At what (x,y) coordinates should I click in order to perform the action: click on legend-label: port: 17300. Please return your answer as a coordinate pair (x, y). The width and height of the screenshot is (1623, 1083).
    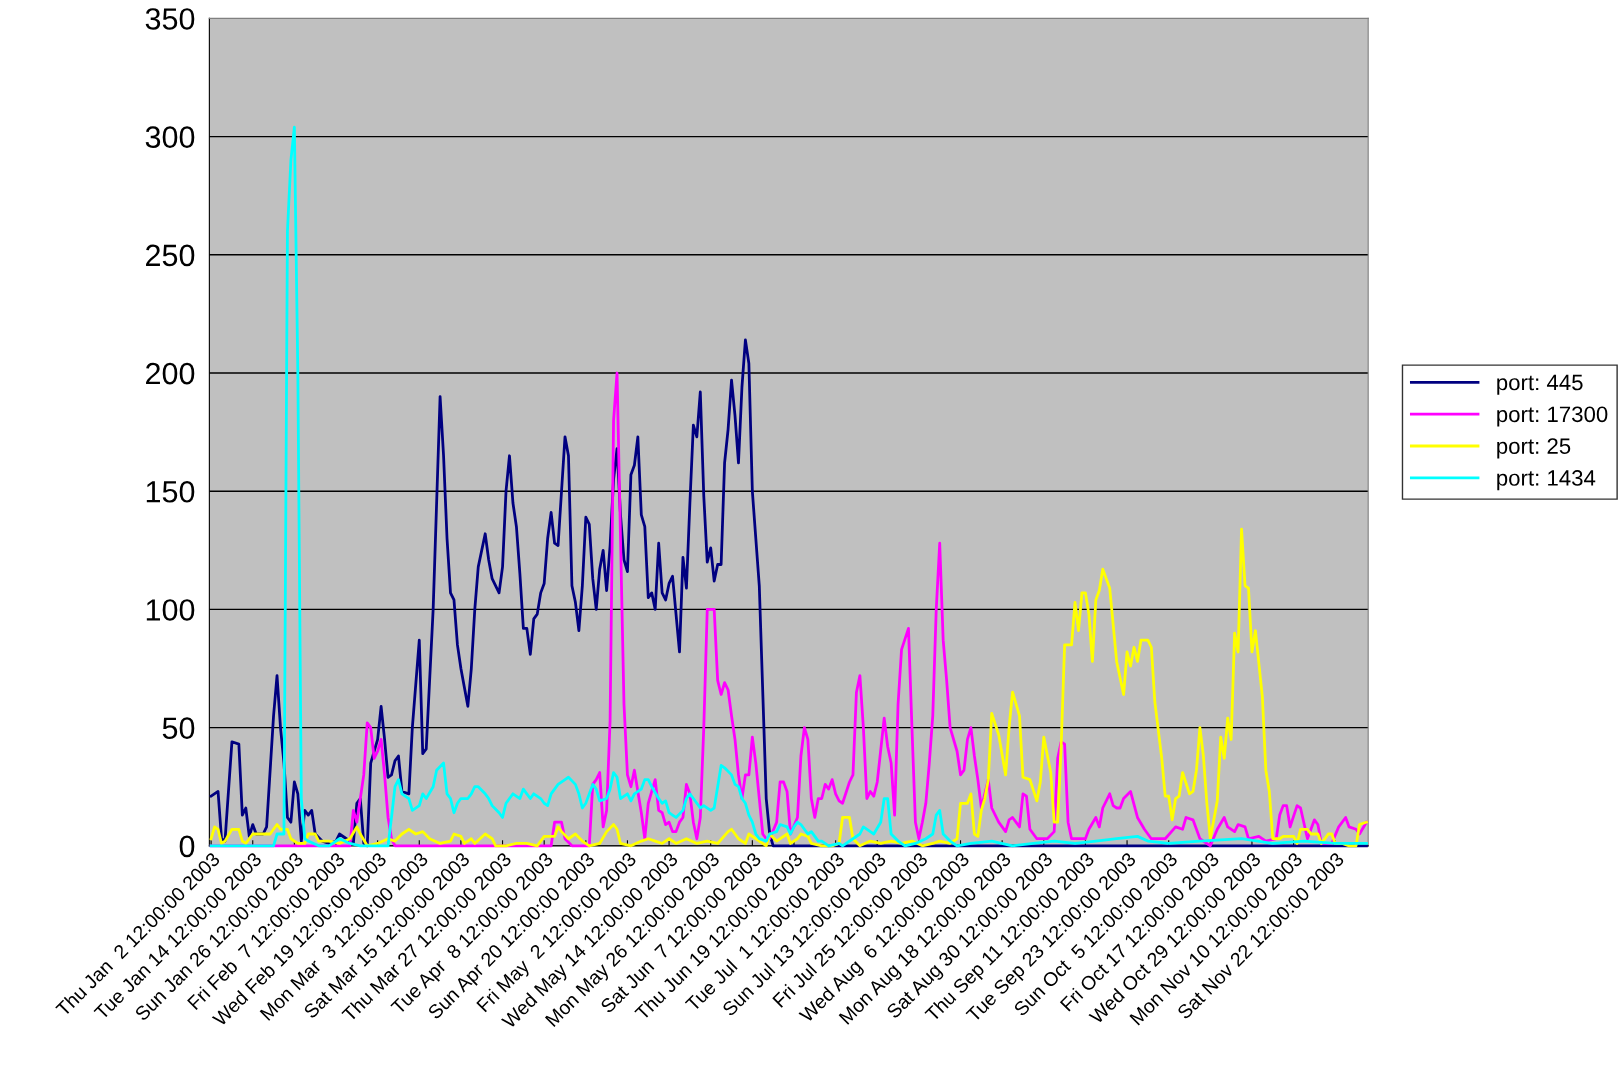
    Looking at the image, I should click on (1552, 416).